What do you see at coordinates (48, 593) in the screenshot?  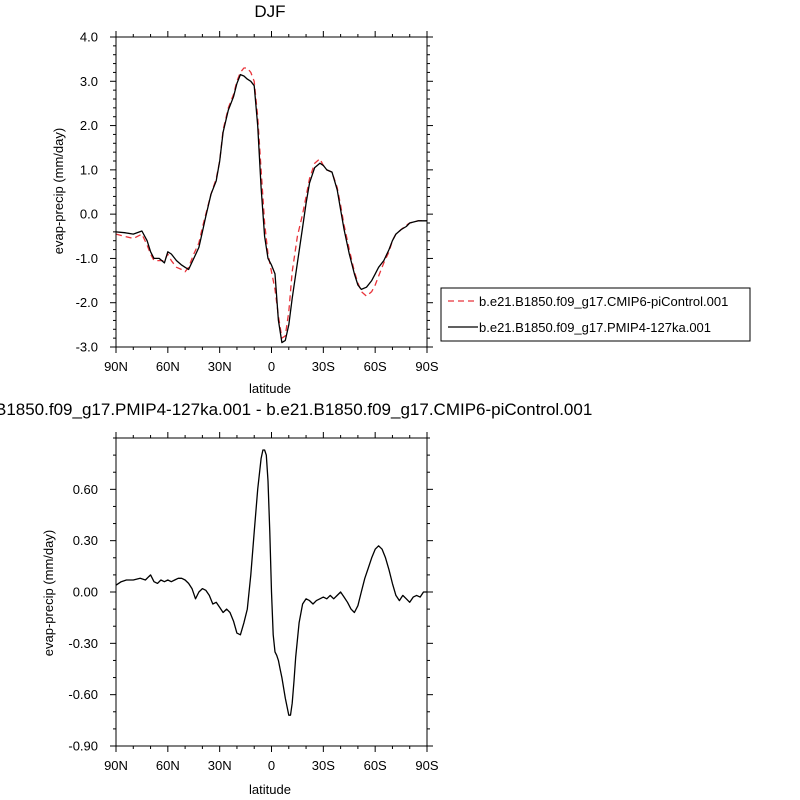 I see `y-axis-label-difference: evap-precip (mm/day)` at bounding box center [48, 593].